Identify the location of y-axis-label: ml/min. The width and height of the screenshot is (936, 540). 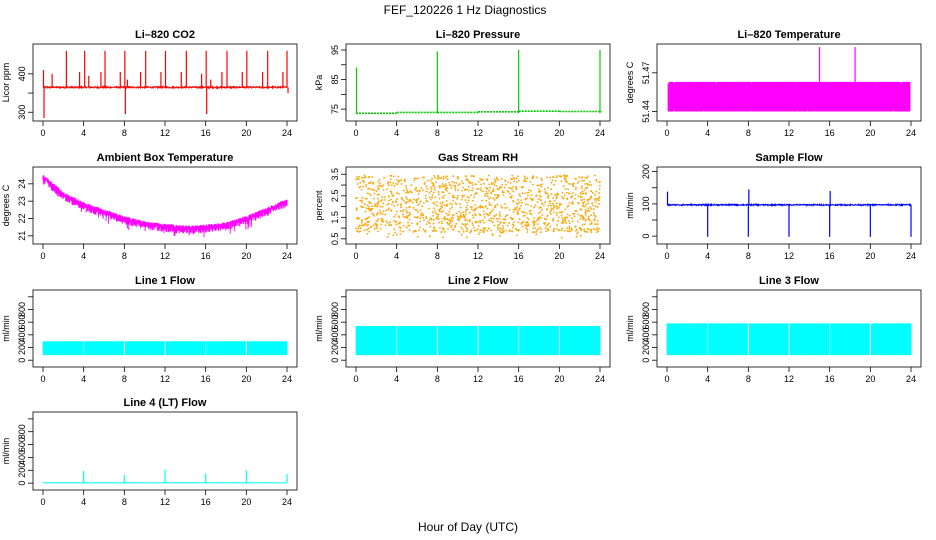
(319, 328).